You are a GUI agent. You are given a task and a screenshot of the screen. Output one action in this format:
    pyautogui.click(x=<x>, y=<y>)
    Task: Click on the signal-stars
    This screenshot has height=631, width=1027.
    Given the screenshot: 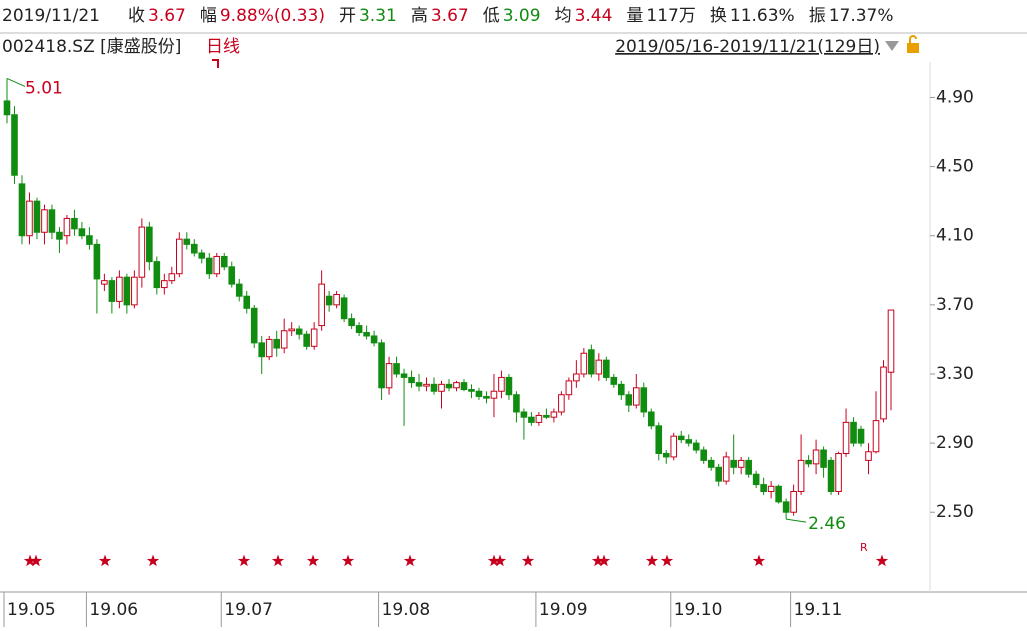 What is the action you would take?
    pyautogui.click(x=456, y=560)
    